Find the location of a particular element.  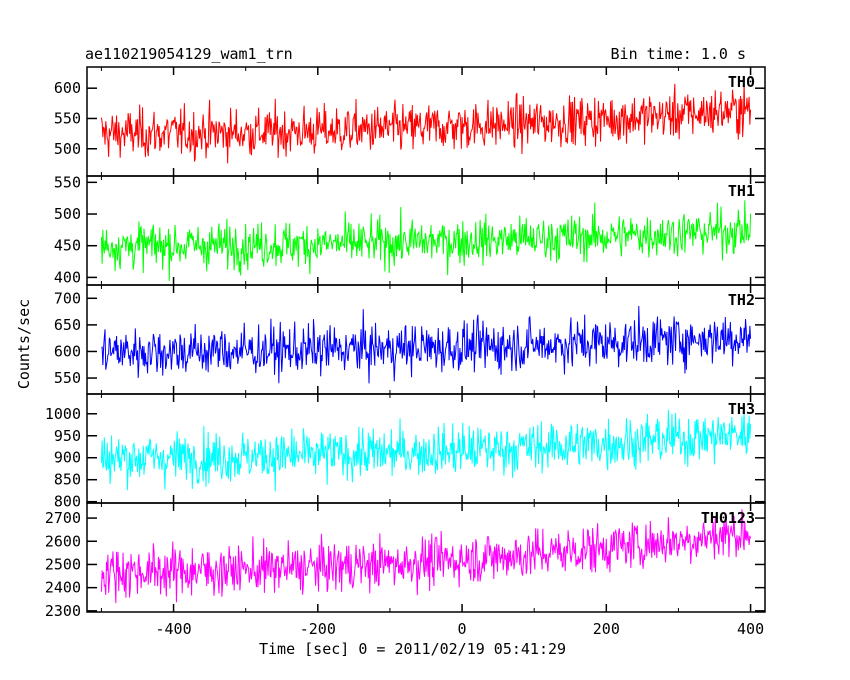

x-tick-label: -200 is located at coordinates (318, 629).